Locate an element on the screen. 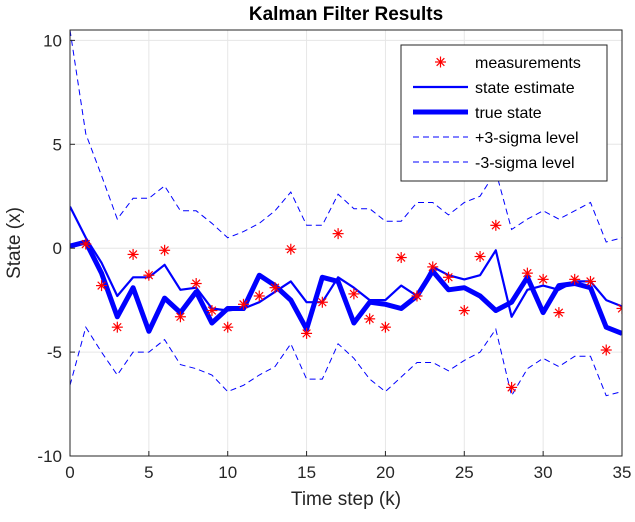  y-tick-label: 10 is located at coordinates (52, 40).